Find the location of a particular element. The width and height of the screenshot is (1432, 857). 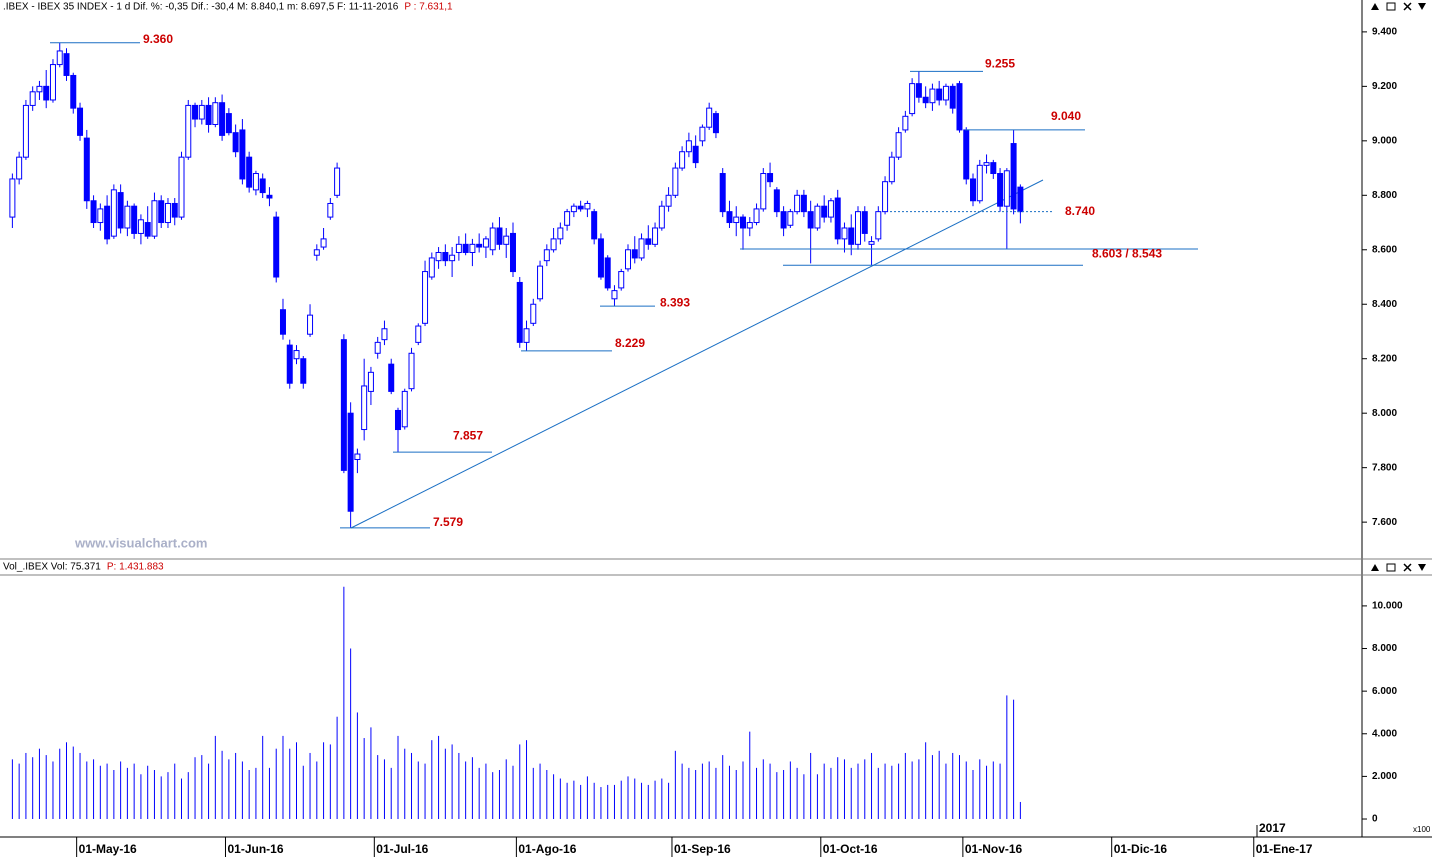

x-tick-label: 01-Nov-16 is located at coordinates (994, 849).